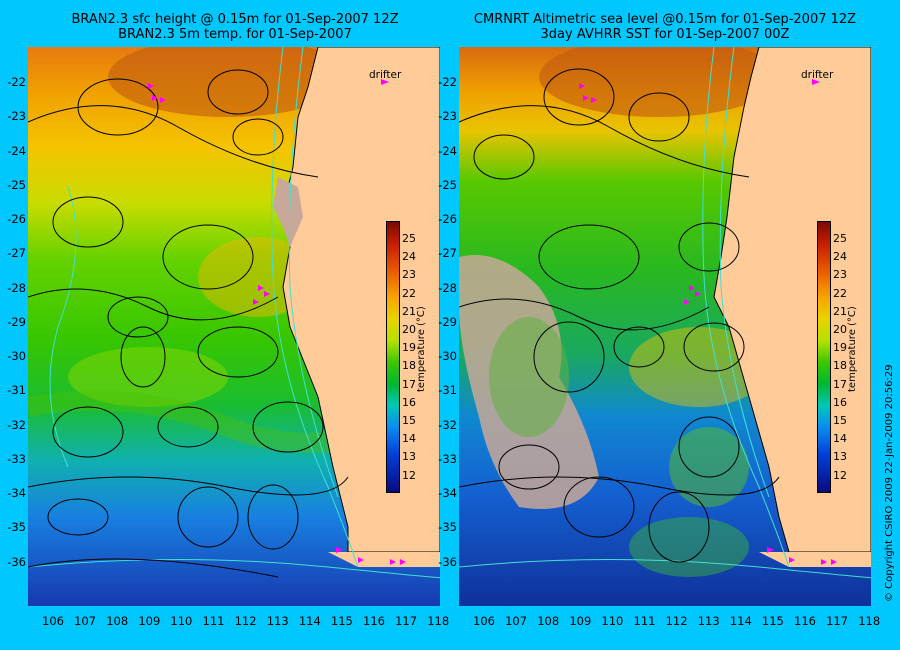 The image size is (900, 650). Describe the element at coordinates (393, 357) in the screenshot. I see `colorbar-left` at that location.